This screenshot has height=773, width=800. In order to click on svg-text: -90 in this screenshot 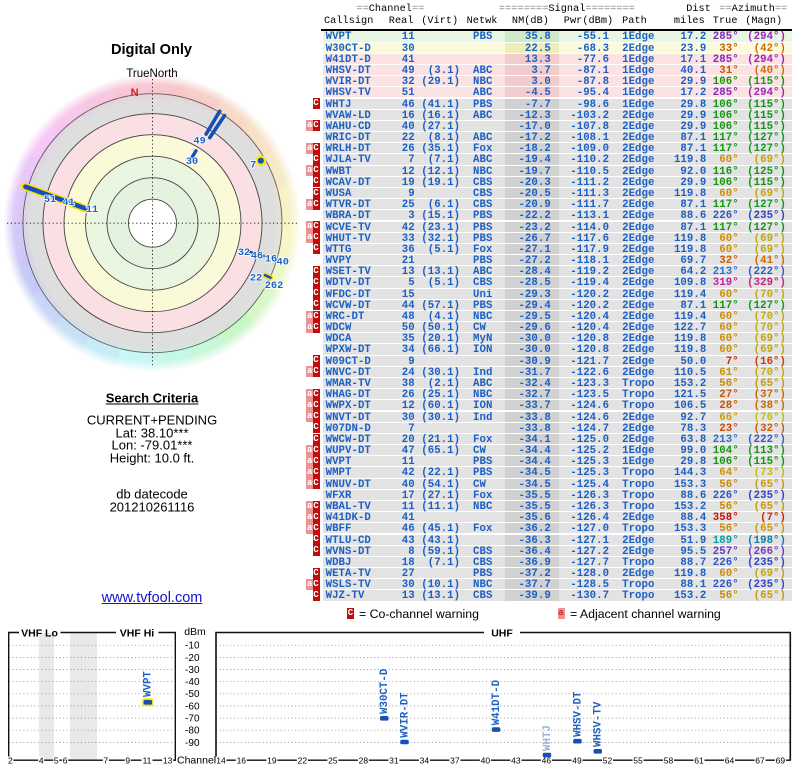, I will do `click(192, 743)`.